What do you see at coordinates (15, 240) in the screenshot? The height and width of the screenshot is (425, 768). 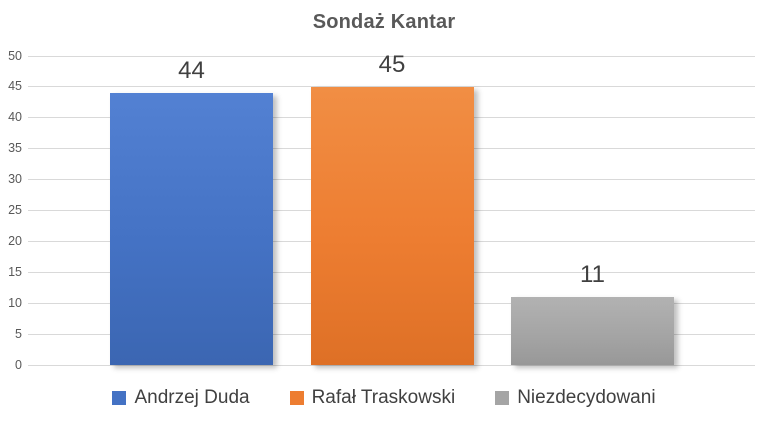 I see `y-axis-tick-20: 20` at bounding box center [15, 240].